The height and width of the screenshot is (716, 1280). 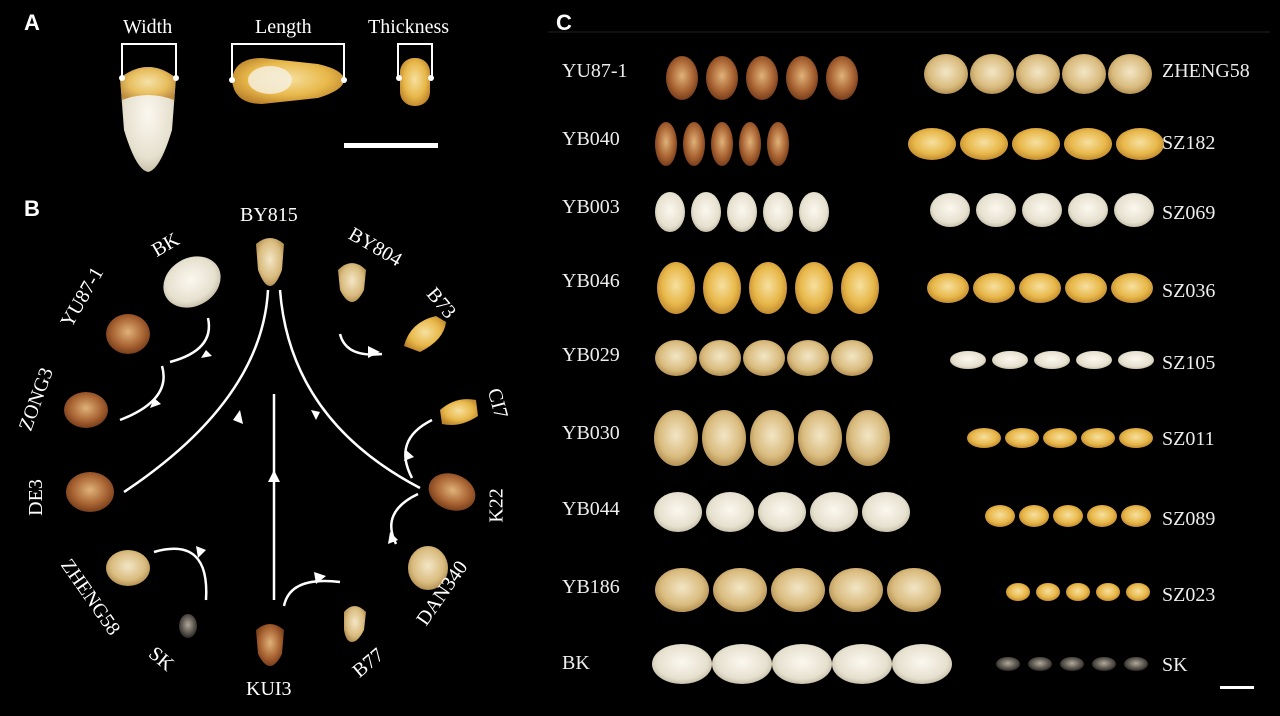 I want to click on row-label-left-4: YB046, so click(x=591, y=281).